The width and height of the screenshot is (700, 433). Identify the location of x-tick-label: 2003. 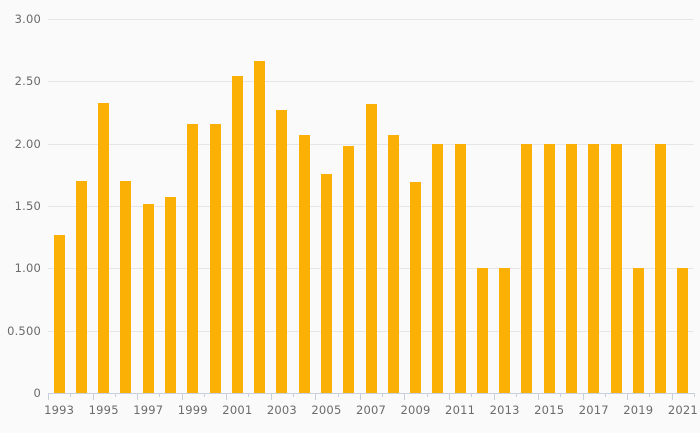
(281, 410).